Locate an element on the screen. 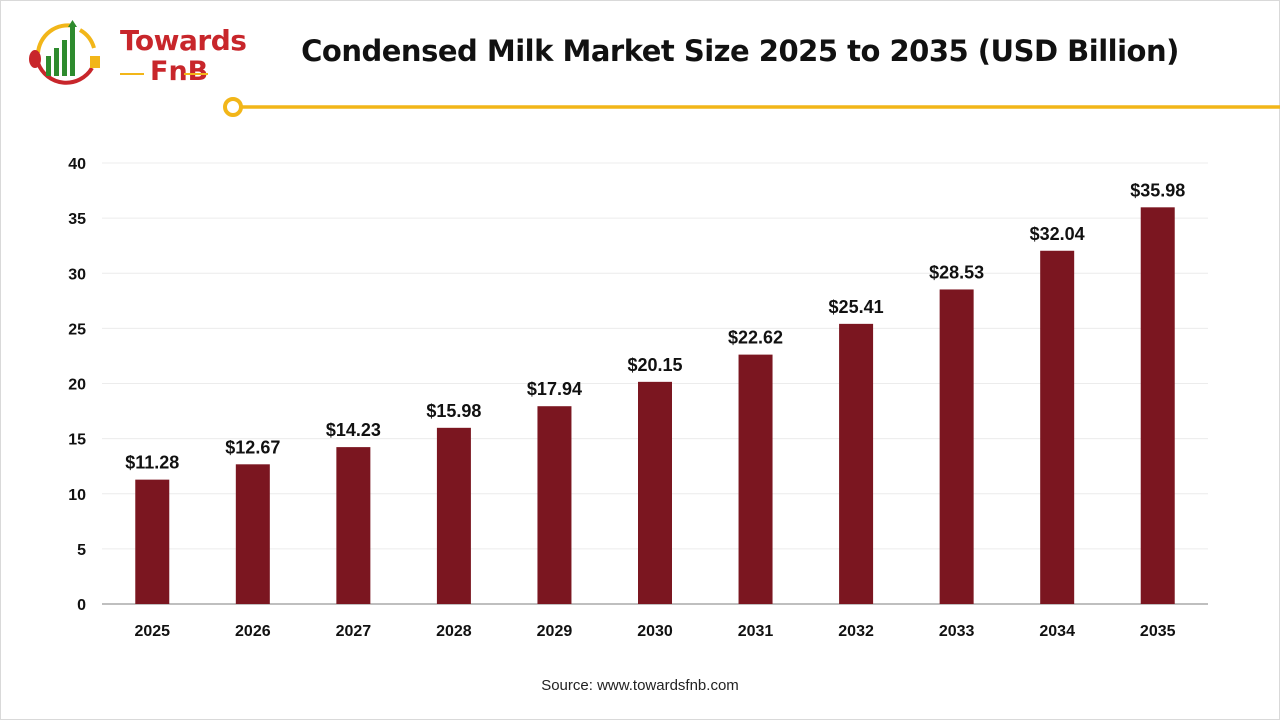 The width and height of the screenshot is (1280, 720). logo: Towards FnB is located at coordinates (135, 53).